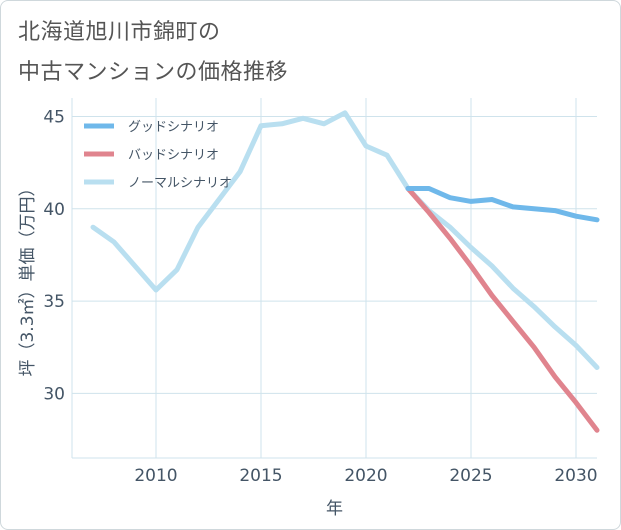  Describe the element at coordinates (575, 476) in the screenshot. I see `x-tick-label: 2030` at that location.